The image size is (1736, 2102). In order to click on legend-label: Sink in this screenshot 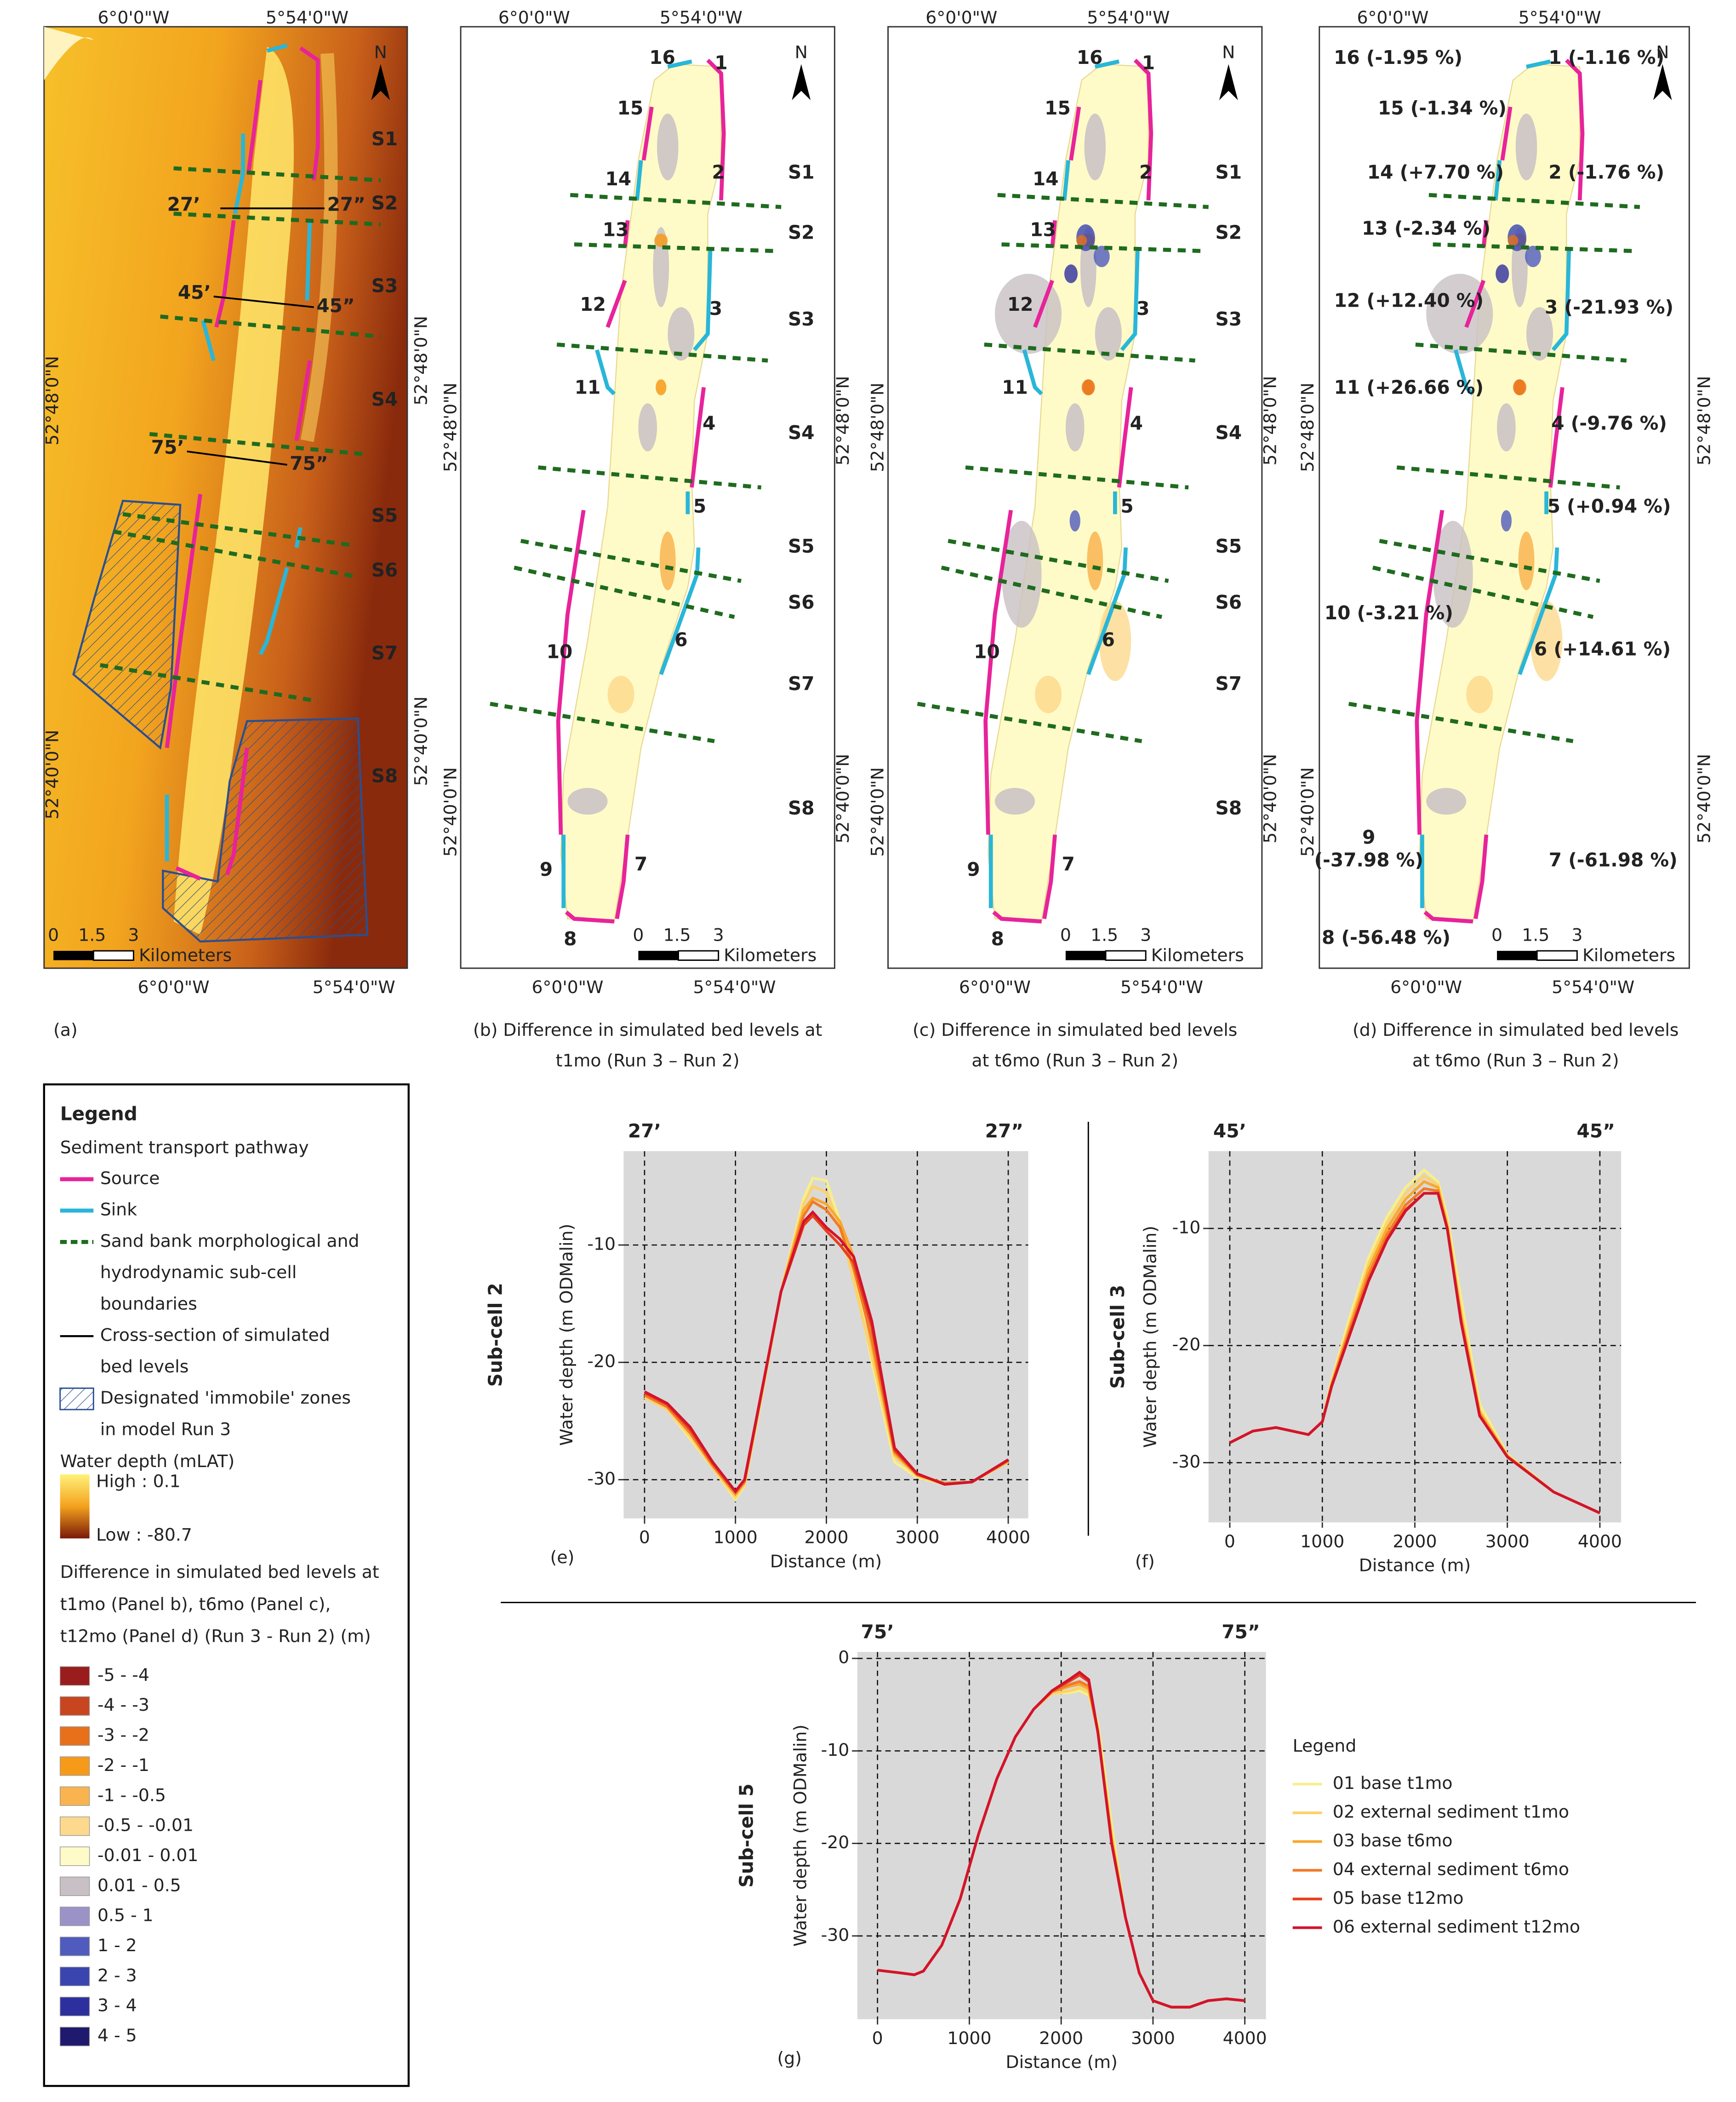, I will do `click(118, 1210)`.